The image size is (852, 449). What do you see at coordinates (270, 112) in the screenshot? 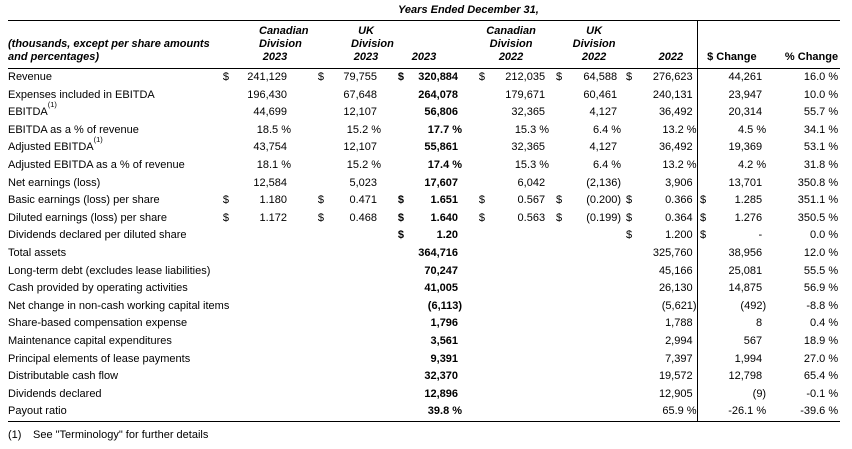
I see `cell-value: 44,699` at bounding box center [270, 112].